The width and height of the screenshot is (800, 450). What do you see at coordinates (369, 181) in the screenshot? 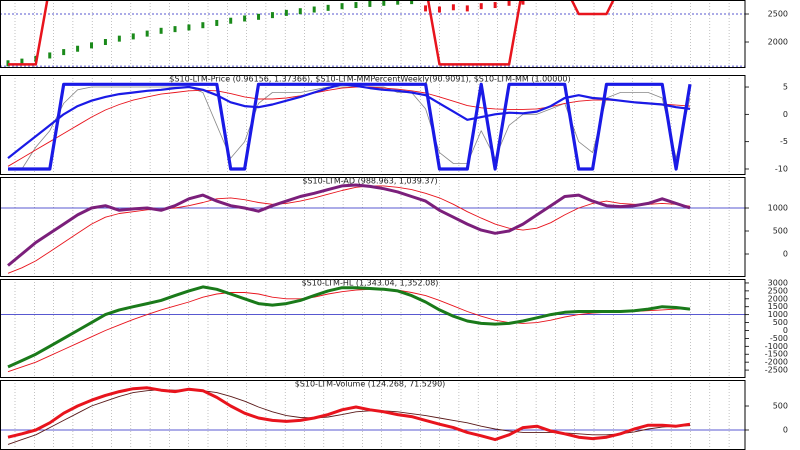
I see `panel-title: $S10-LTM-AD (988.963, 1,039.37)` at bounding box center [369, 181].